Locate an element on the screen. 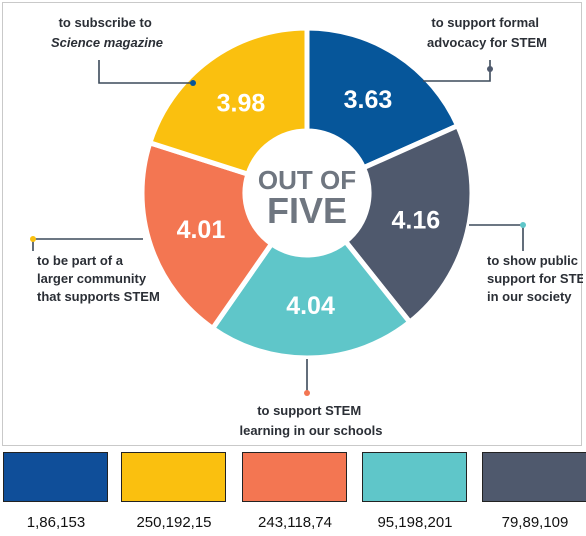  color-swatch-label-3: 95,198,201 is located at coordinates (415, 522).